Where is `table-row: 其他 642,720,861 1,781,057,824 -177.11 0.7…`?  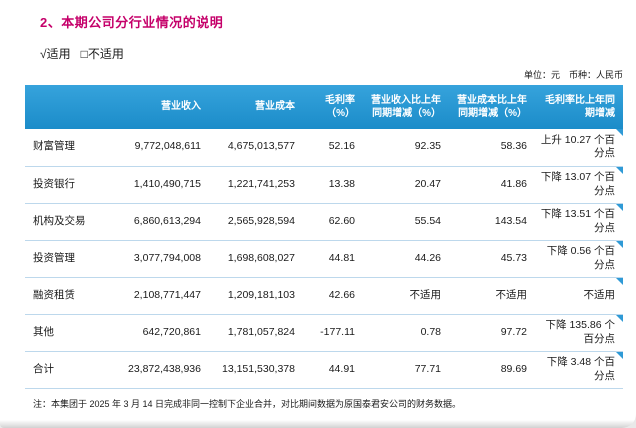
table-row: 其他 642,720,861 1,781,057,824 -177.11 0.7… is located at coordinates (324, 333).